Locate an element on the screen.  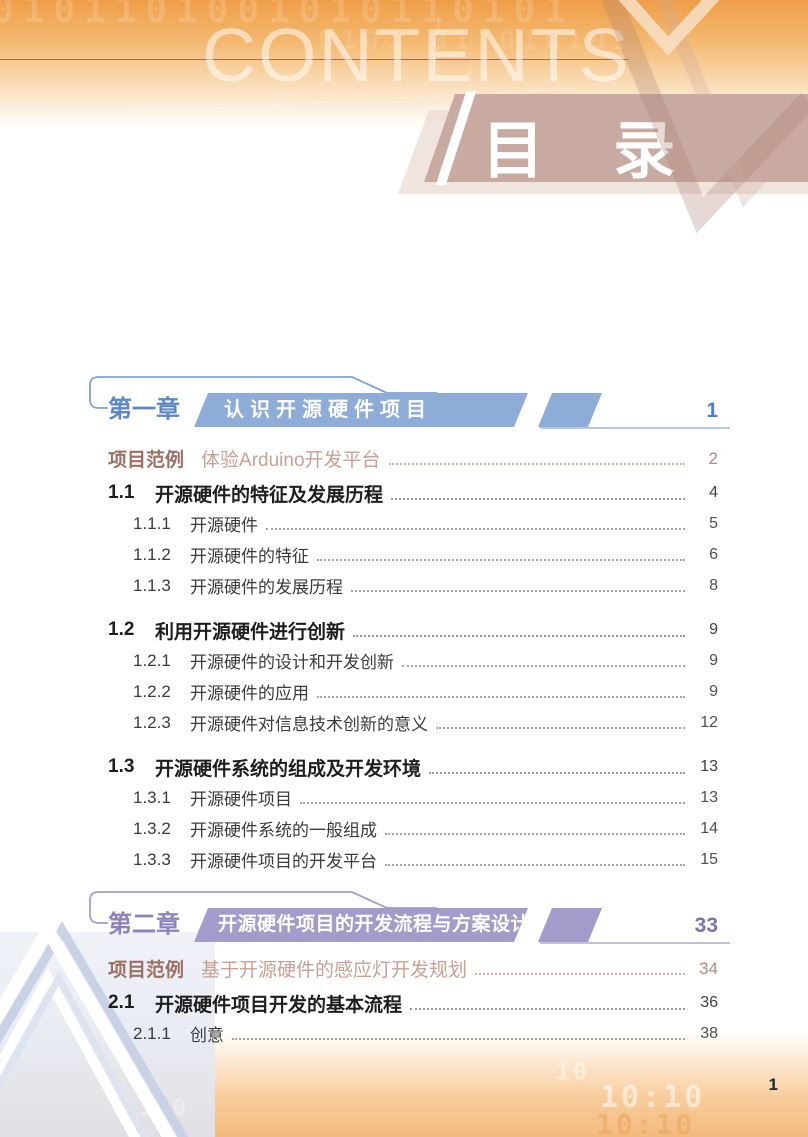
chevron-decoration is located at coordinates (704, 117).